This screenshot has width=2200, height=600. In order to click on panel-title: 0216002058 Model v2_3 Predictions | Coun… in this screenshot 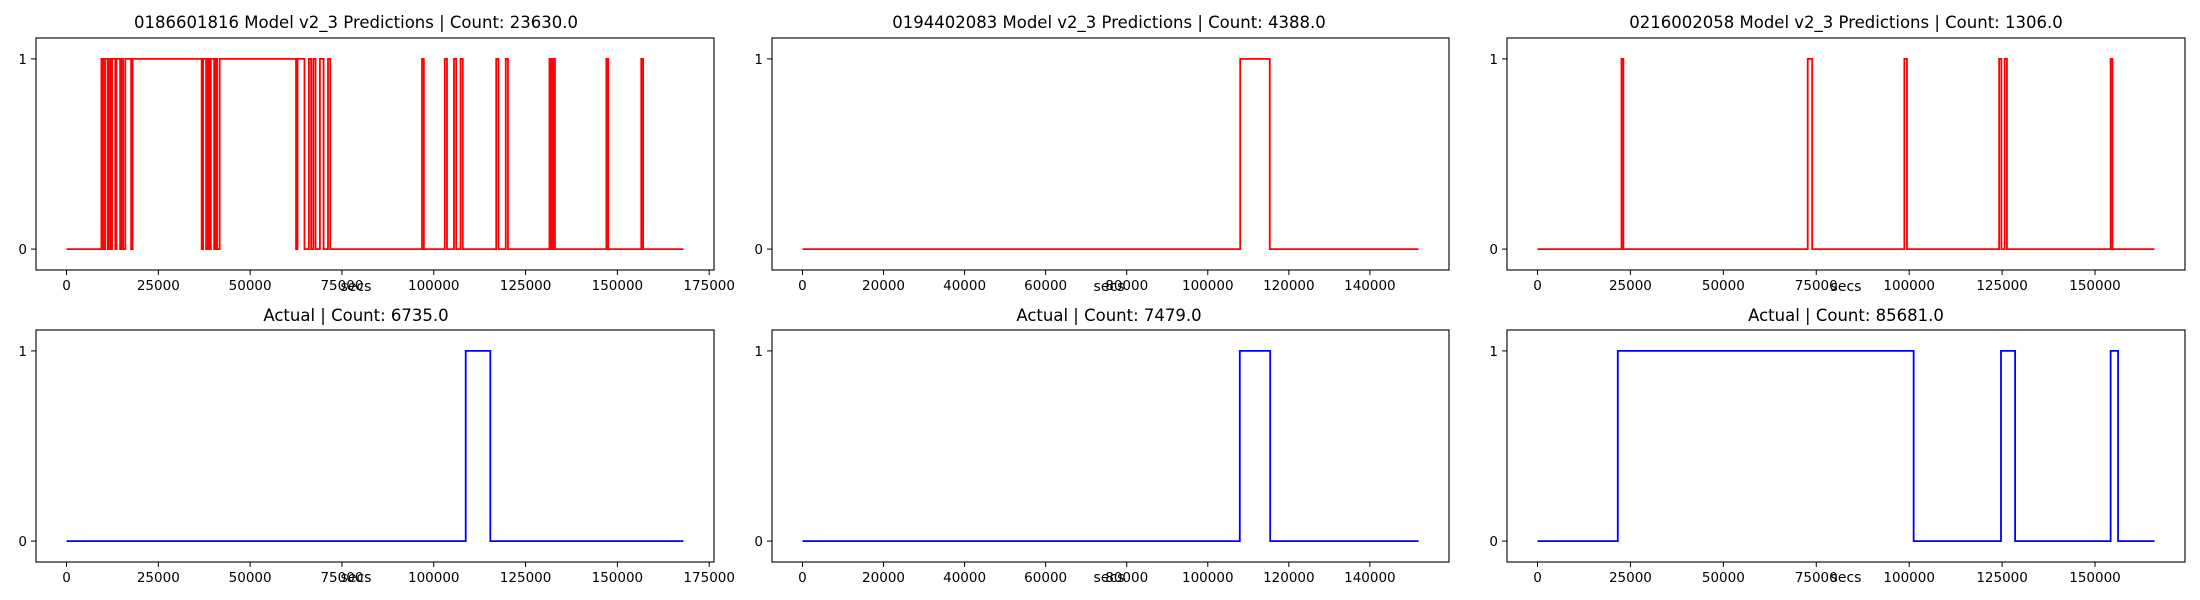, I will do `click(1845, 23)`.